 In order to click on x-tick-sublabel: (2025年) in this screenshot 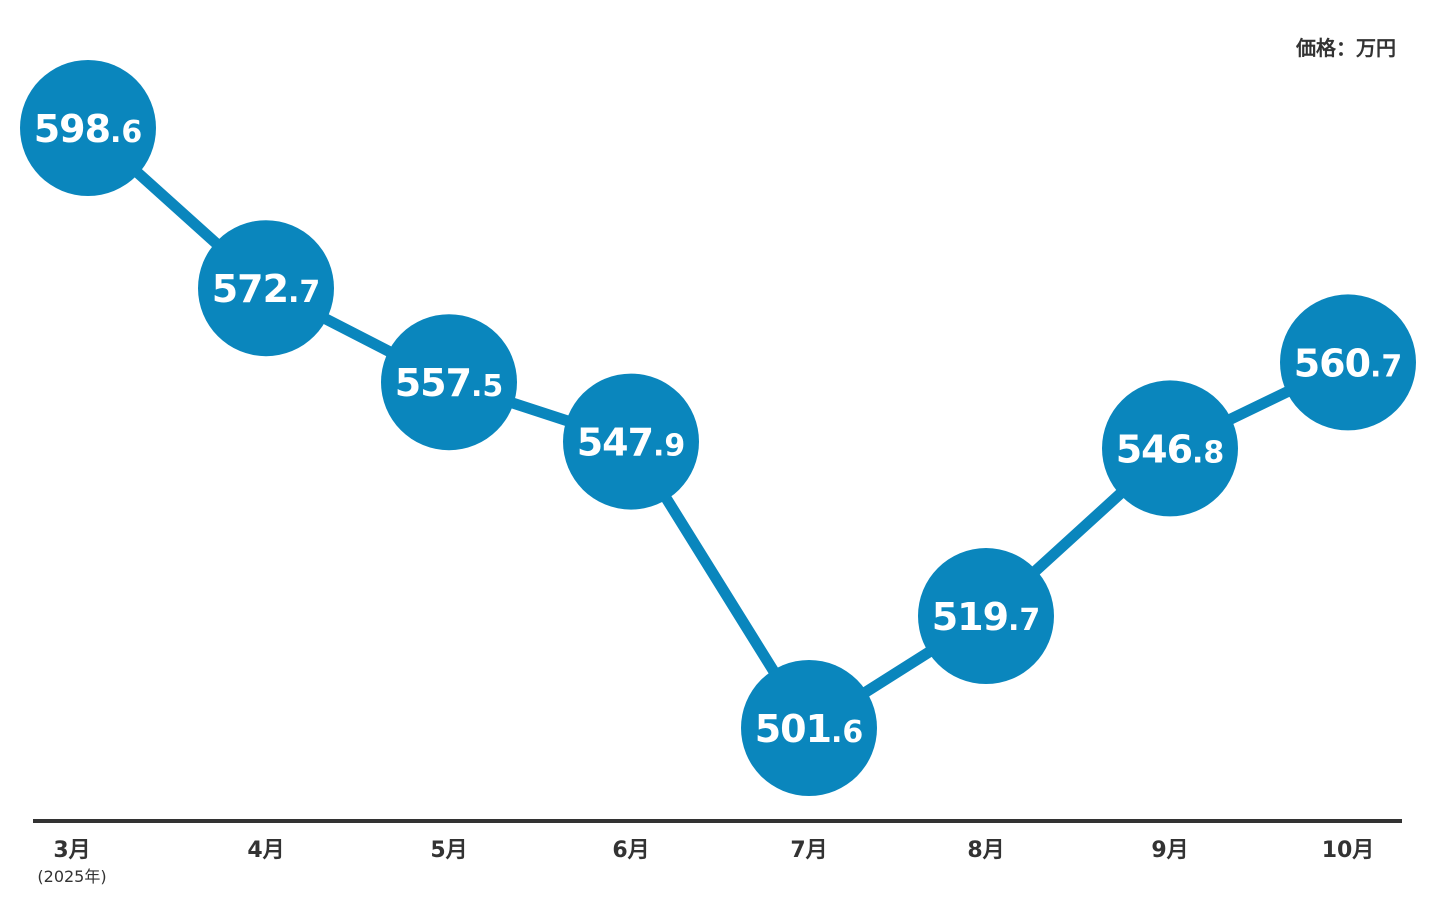, I will do `click(71, 876)`.